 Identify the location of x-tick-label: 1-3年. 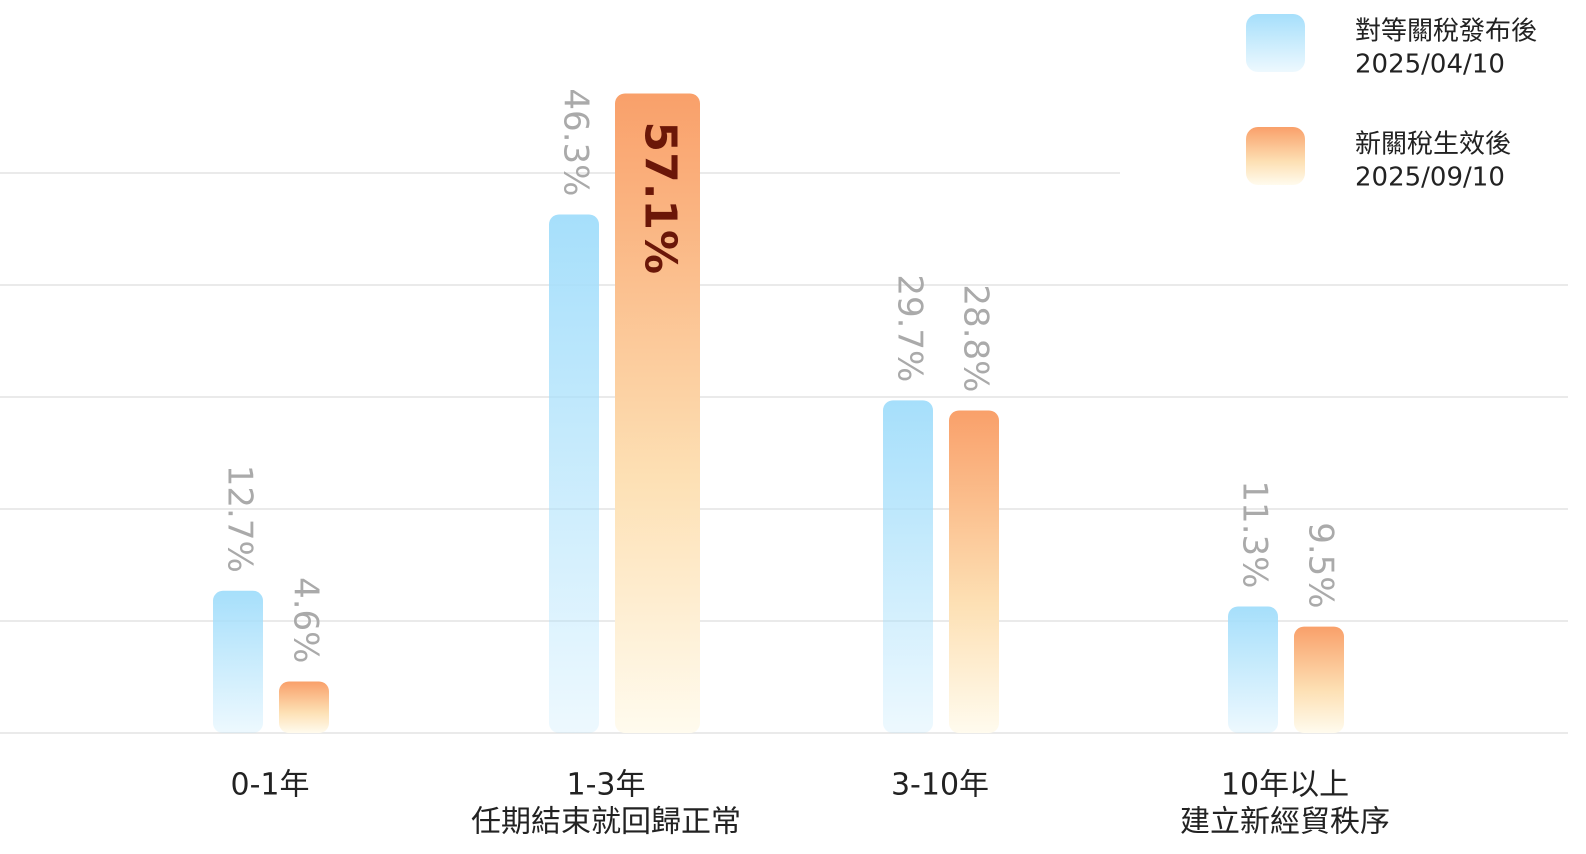
(606, 785).